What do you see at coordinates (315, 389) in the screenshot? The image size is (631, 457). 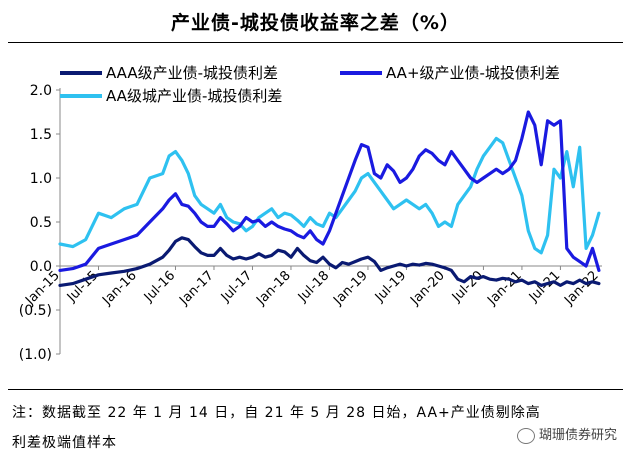 I see `note-divider` at bounding box center [315, 389].